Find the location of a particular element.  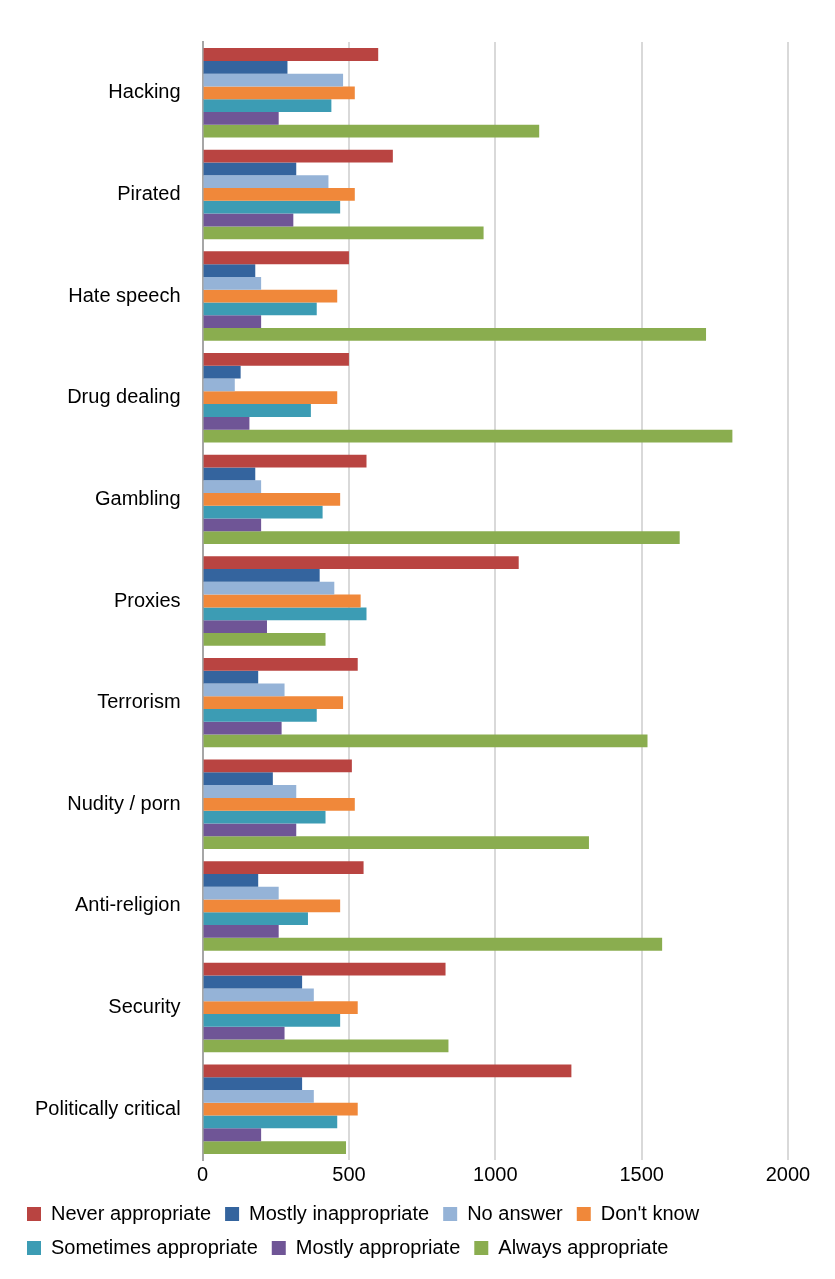

y-tick-label: Terrorism is located at coordinates (139, 701).